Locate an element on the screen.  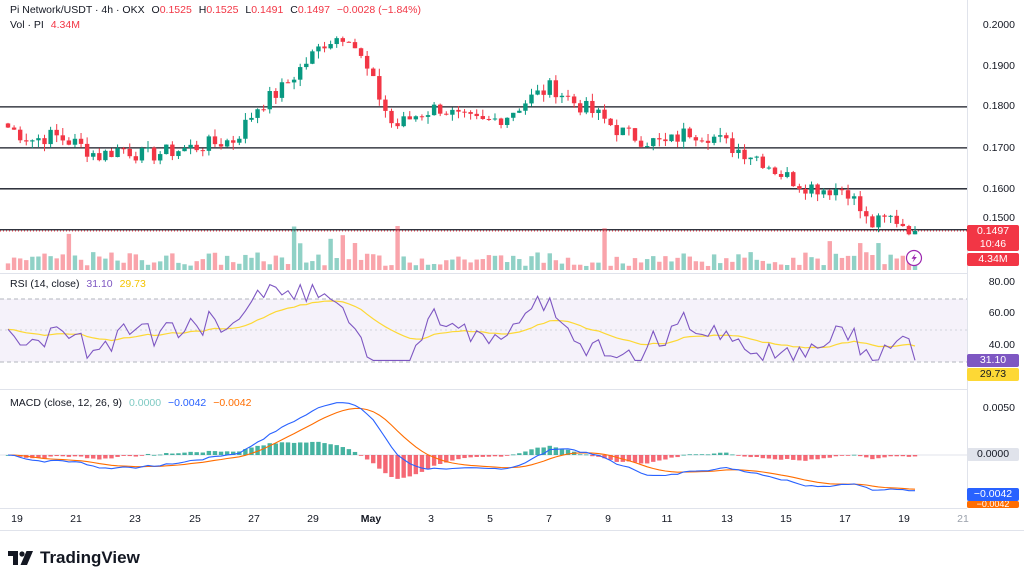
symbol-title: Pi Network/USDT · 4h · OKX is located at coordinates (77, 10).